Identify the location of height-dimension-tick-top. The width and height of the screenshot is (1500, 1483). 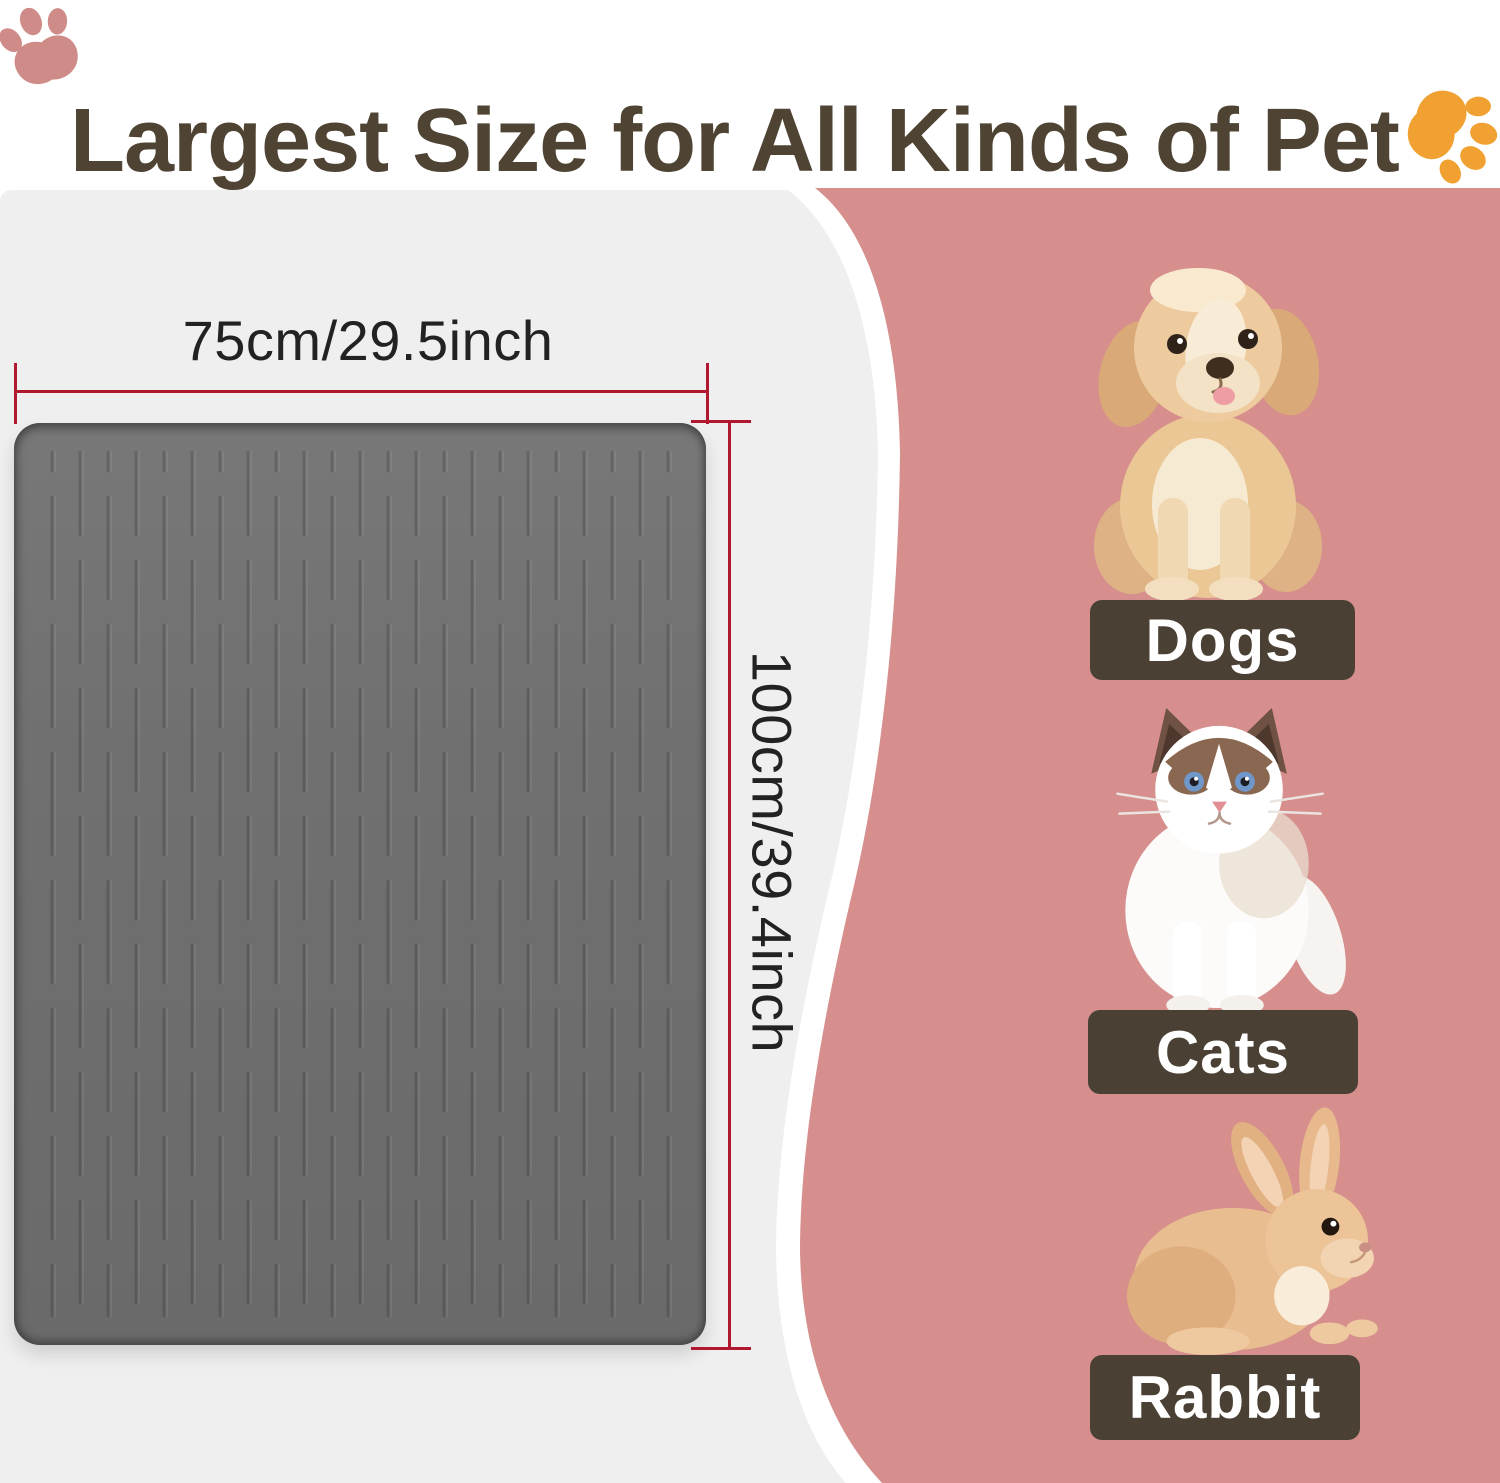
(721, 421).